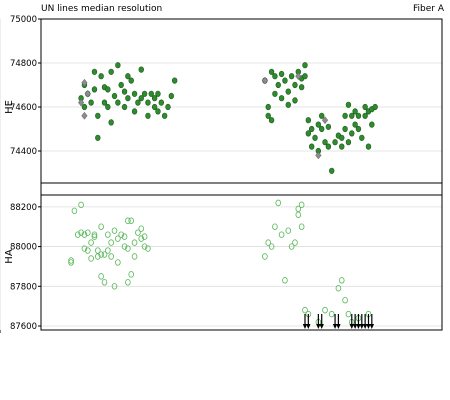 Image resolution: width=450 pixels, height=400 pixels. What do you see at coordinates (23, 327) in the screenshot?
I see `y-tick-label: 87600` at bounding box center [23, 327].